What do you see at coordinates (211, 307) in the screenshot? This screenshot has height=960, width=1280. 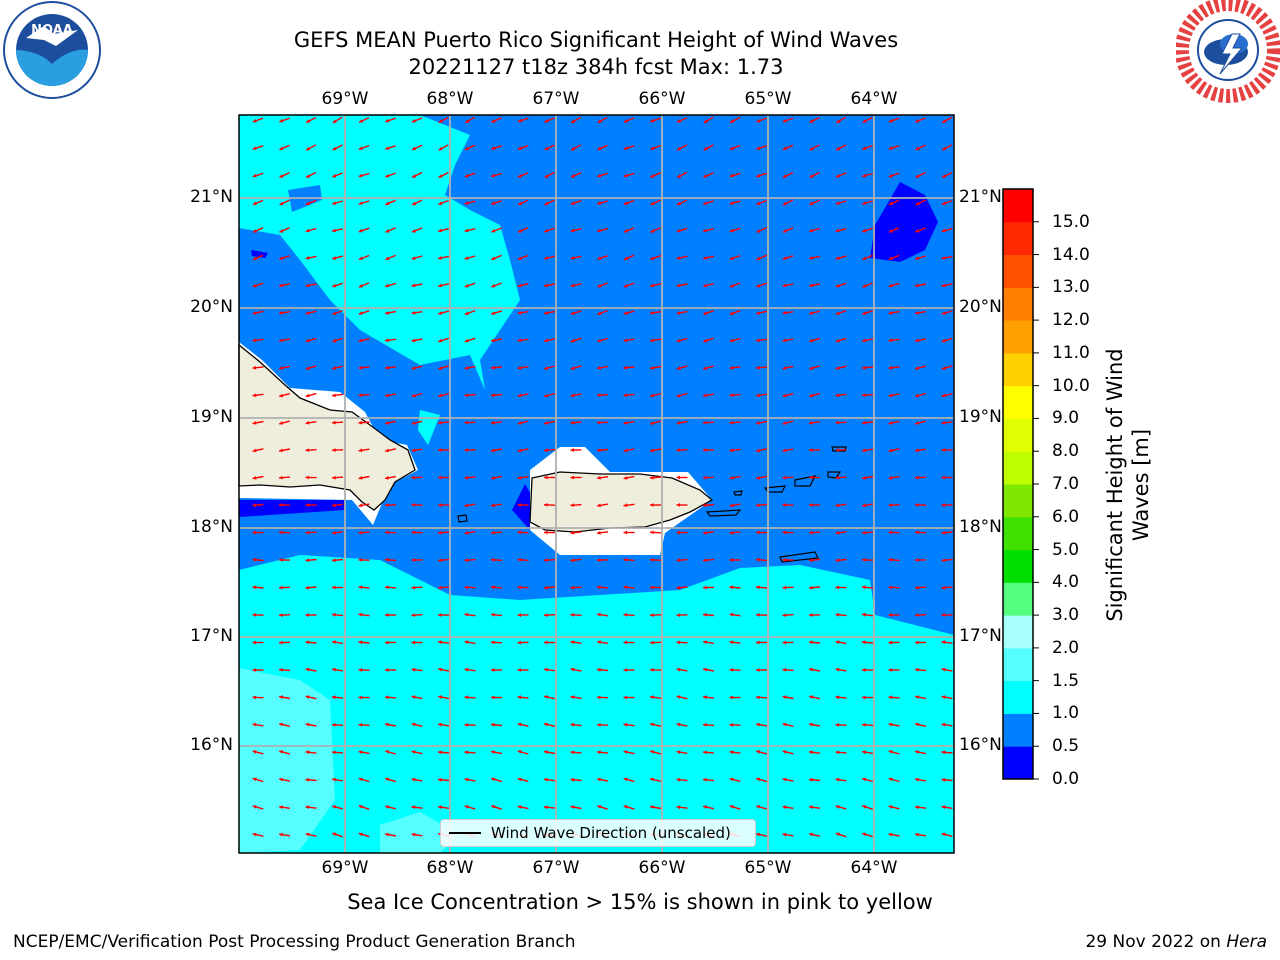 I see `lat-label-left: 20°N` at bounding box center [211, 307].